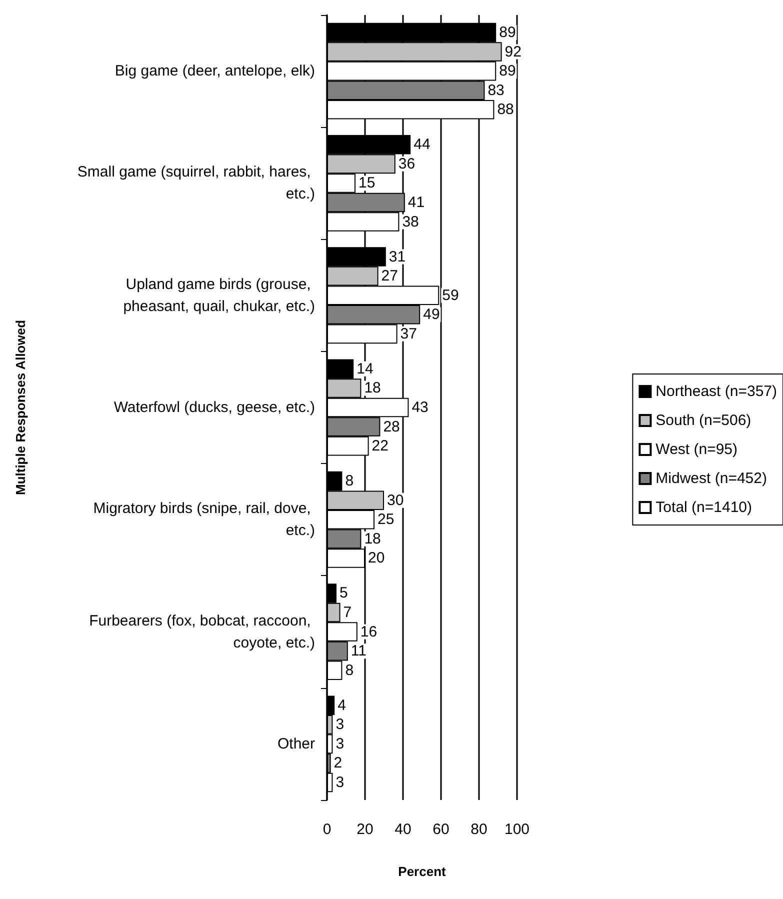 The image size is (783, 899). Describe the element at coordinates (219, 295) in the screenshot. I see `y-tick-label: Upland game birds (grouse, pheasant, quail, chukar, etc.)` at that location.